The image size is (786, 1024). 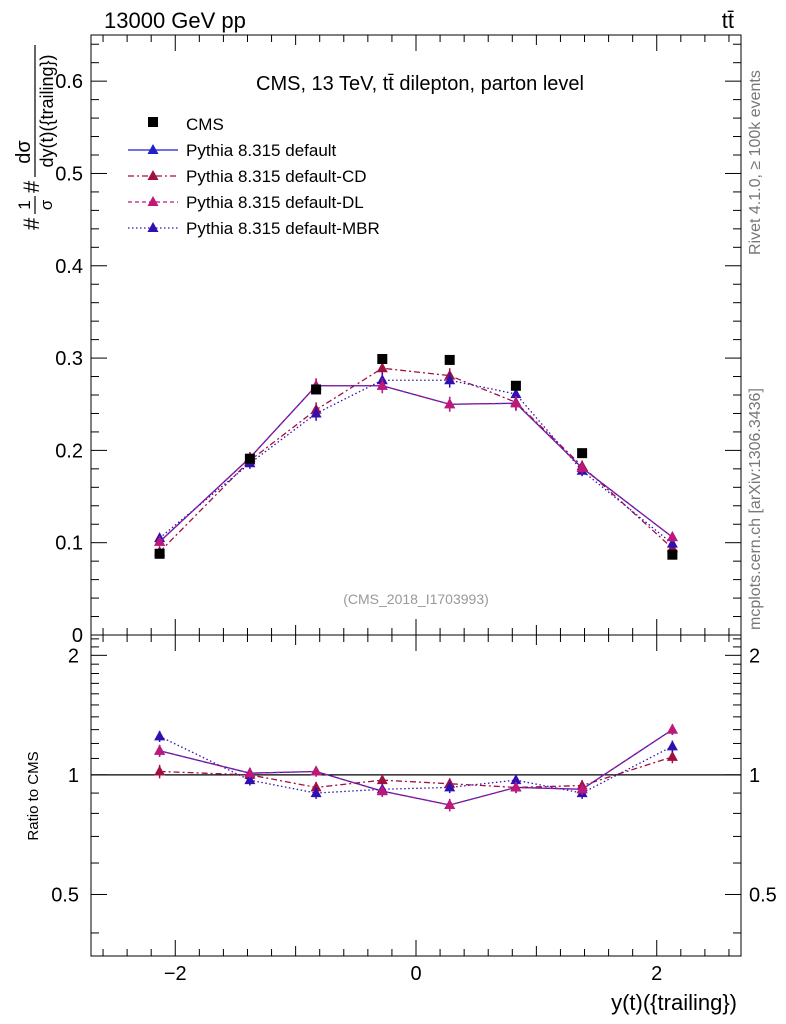 I want to click on main-default-line, so click(x=416, y=464).